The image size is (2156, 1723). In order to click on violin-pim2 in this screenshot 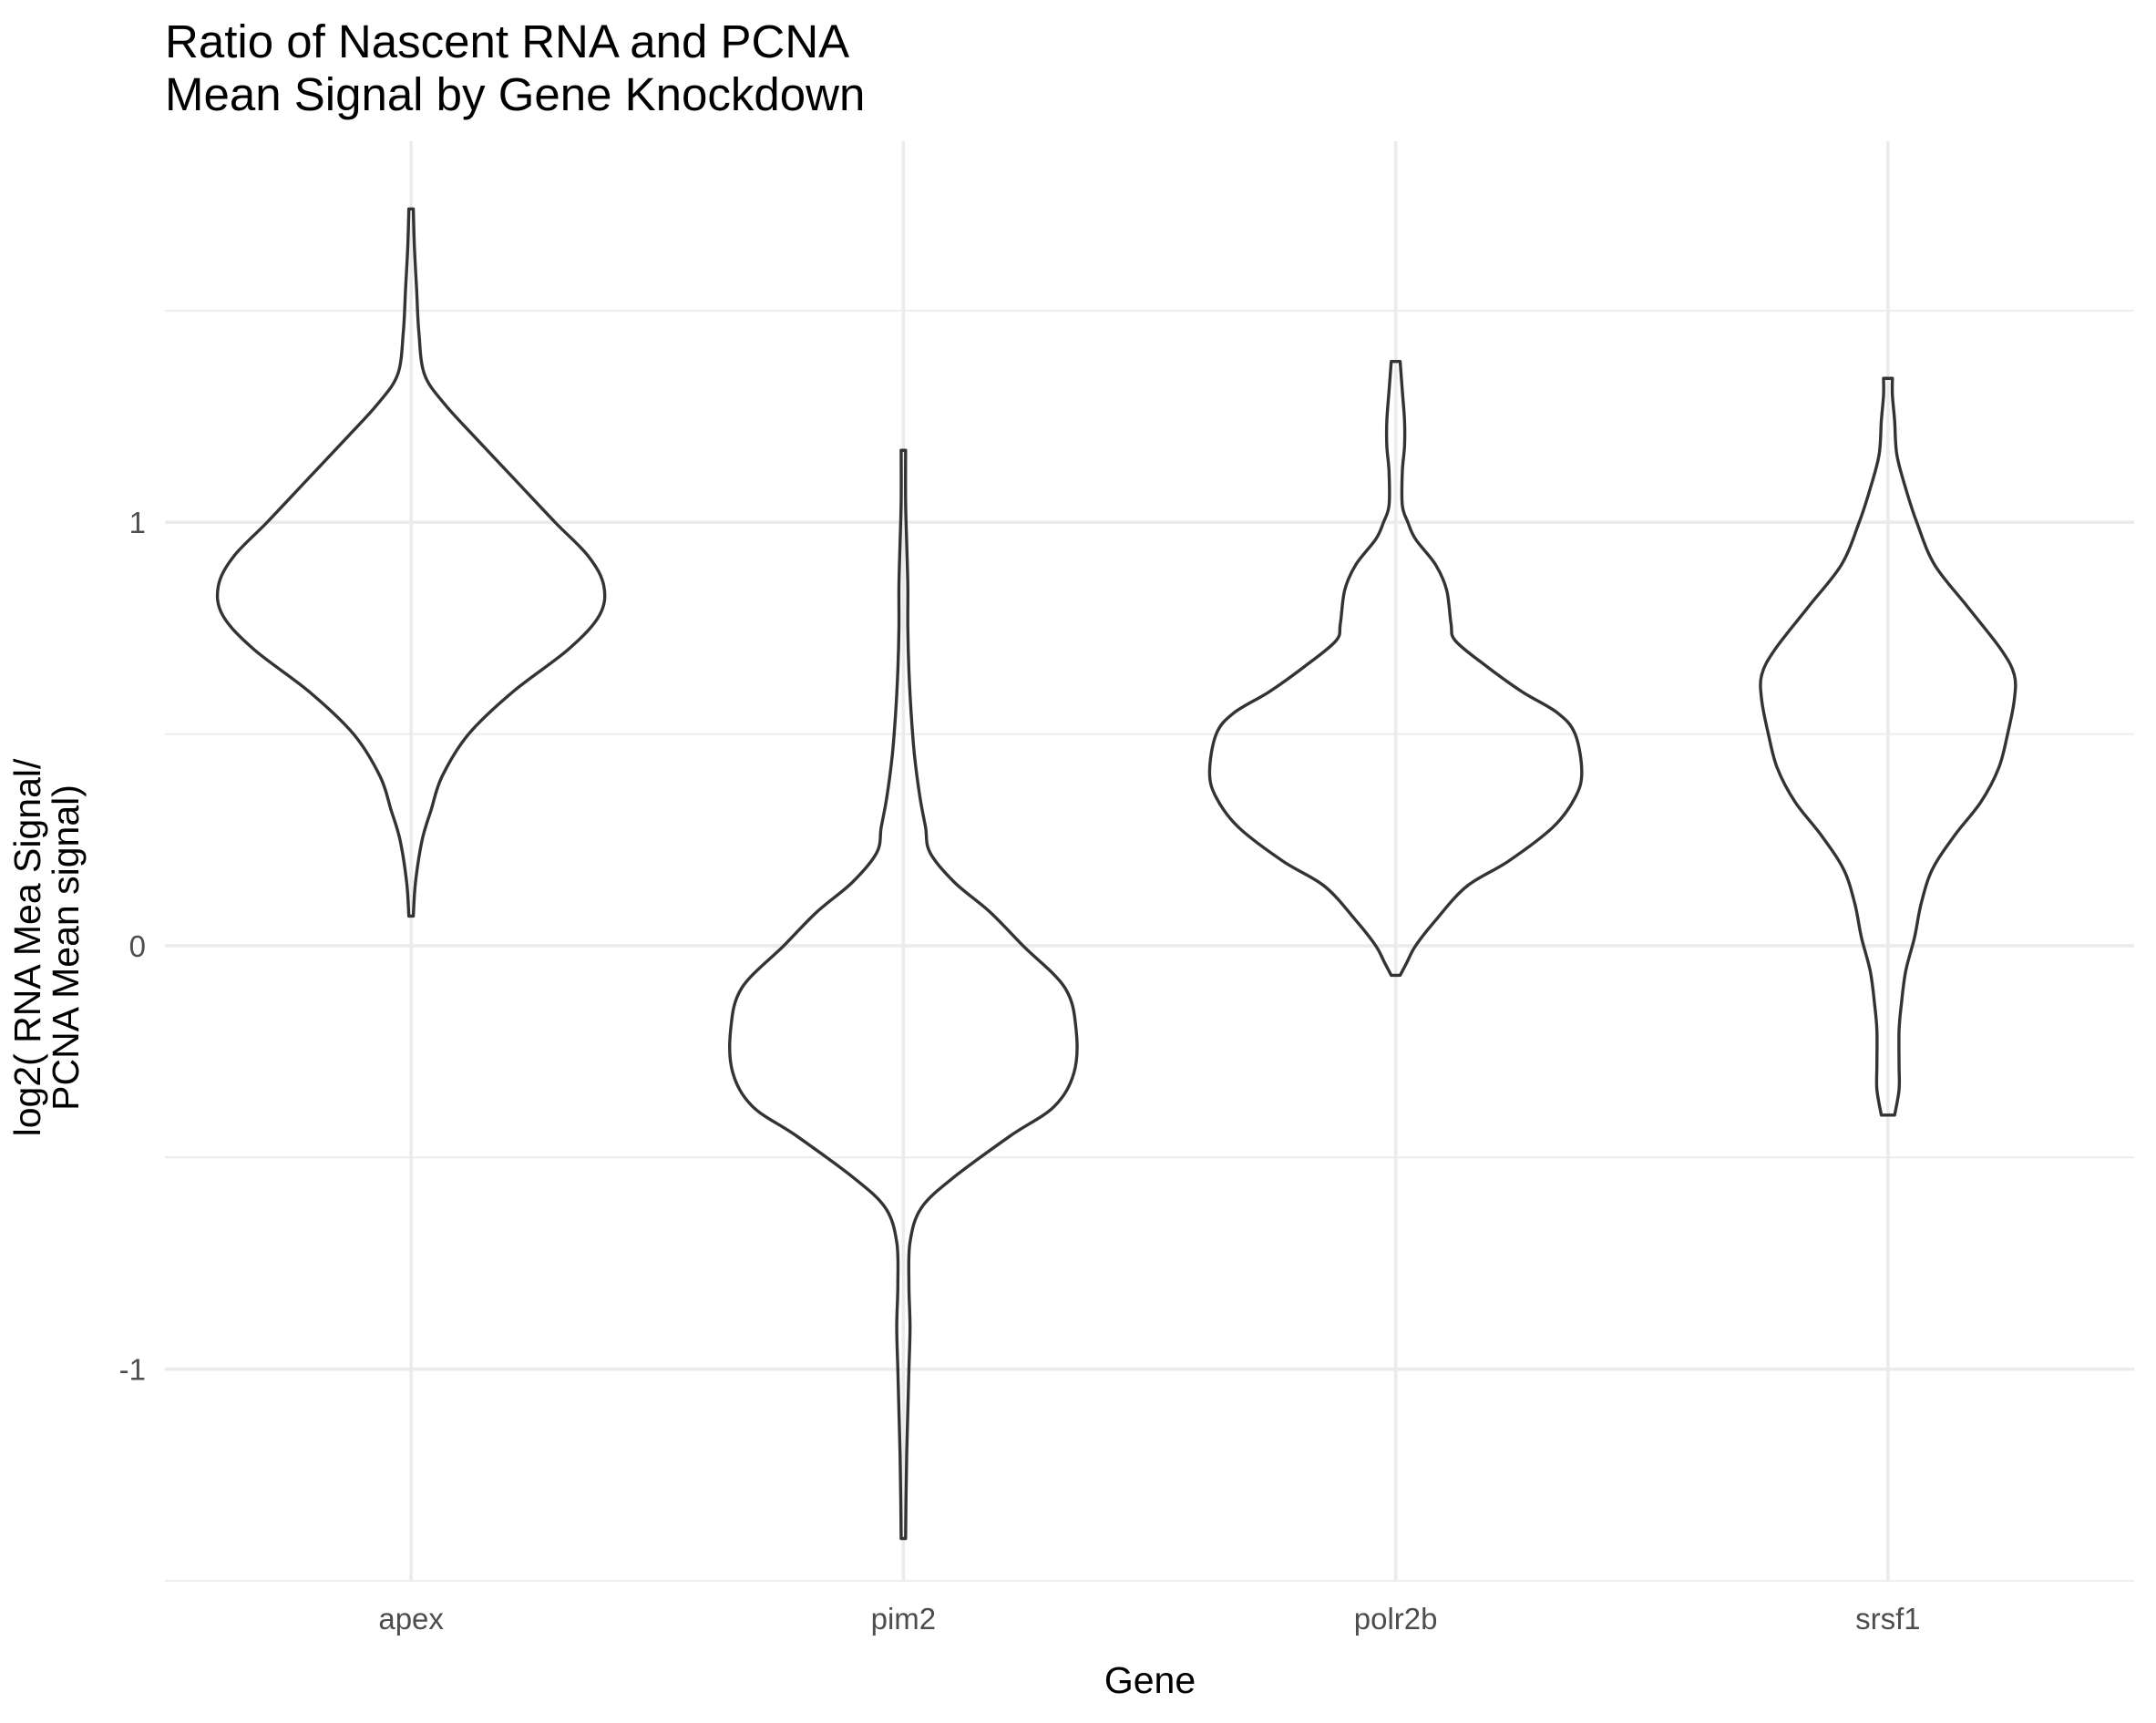, I will do `click(903, 994)`.